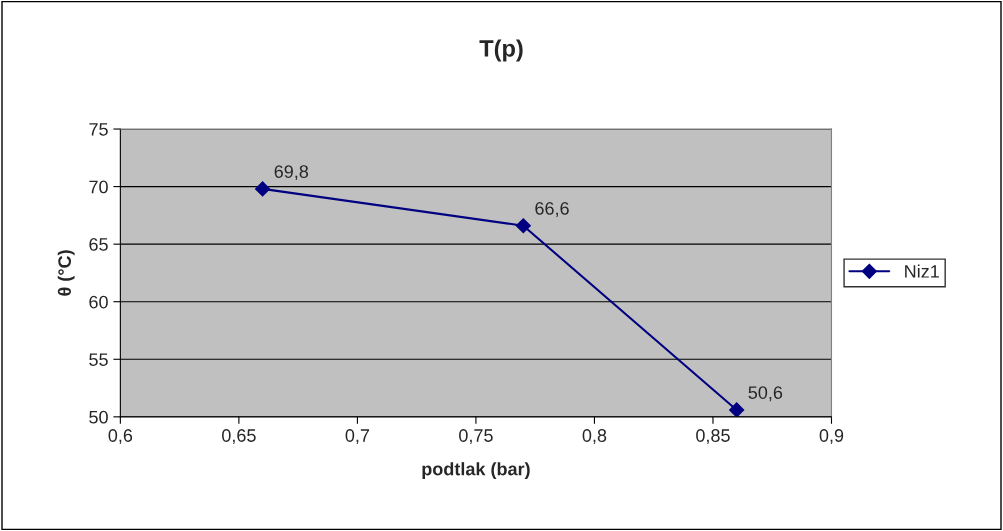 This screenshot has width=1003, height=531. I want to click on y-tick-label: 60, so click(98, 302).